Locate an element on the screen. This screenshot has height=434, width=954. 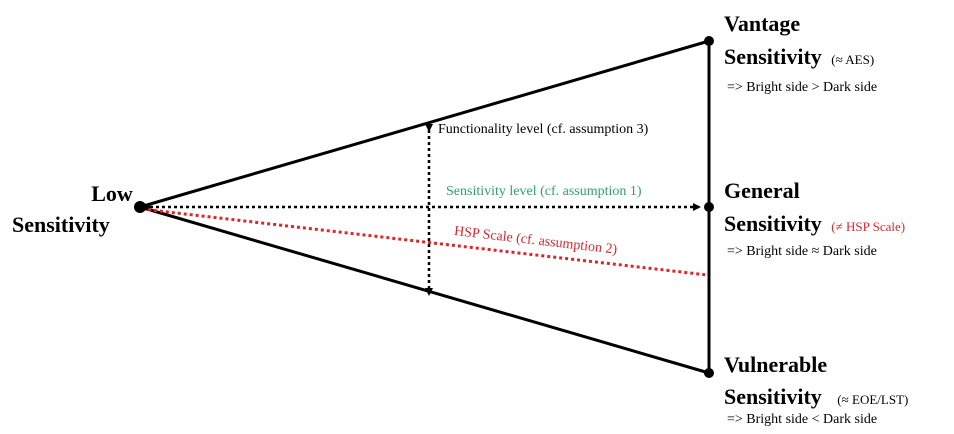
general-subtitle: Sensitivity (≠ HSP Scale) is located at coordinates (814, 225).